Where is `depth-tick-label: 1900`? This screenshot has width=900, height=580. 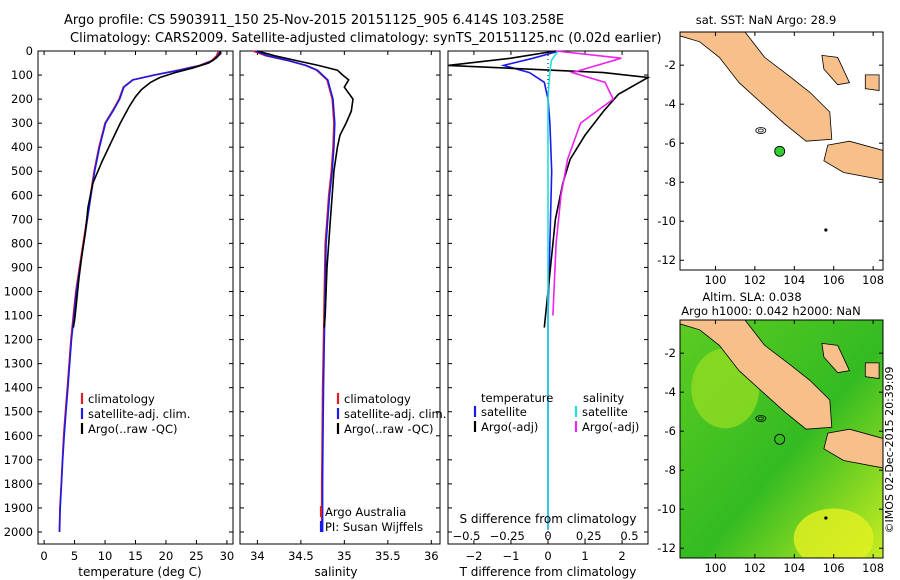 depth-tick-label: 1900 is located at coordinates (18, 508).